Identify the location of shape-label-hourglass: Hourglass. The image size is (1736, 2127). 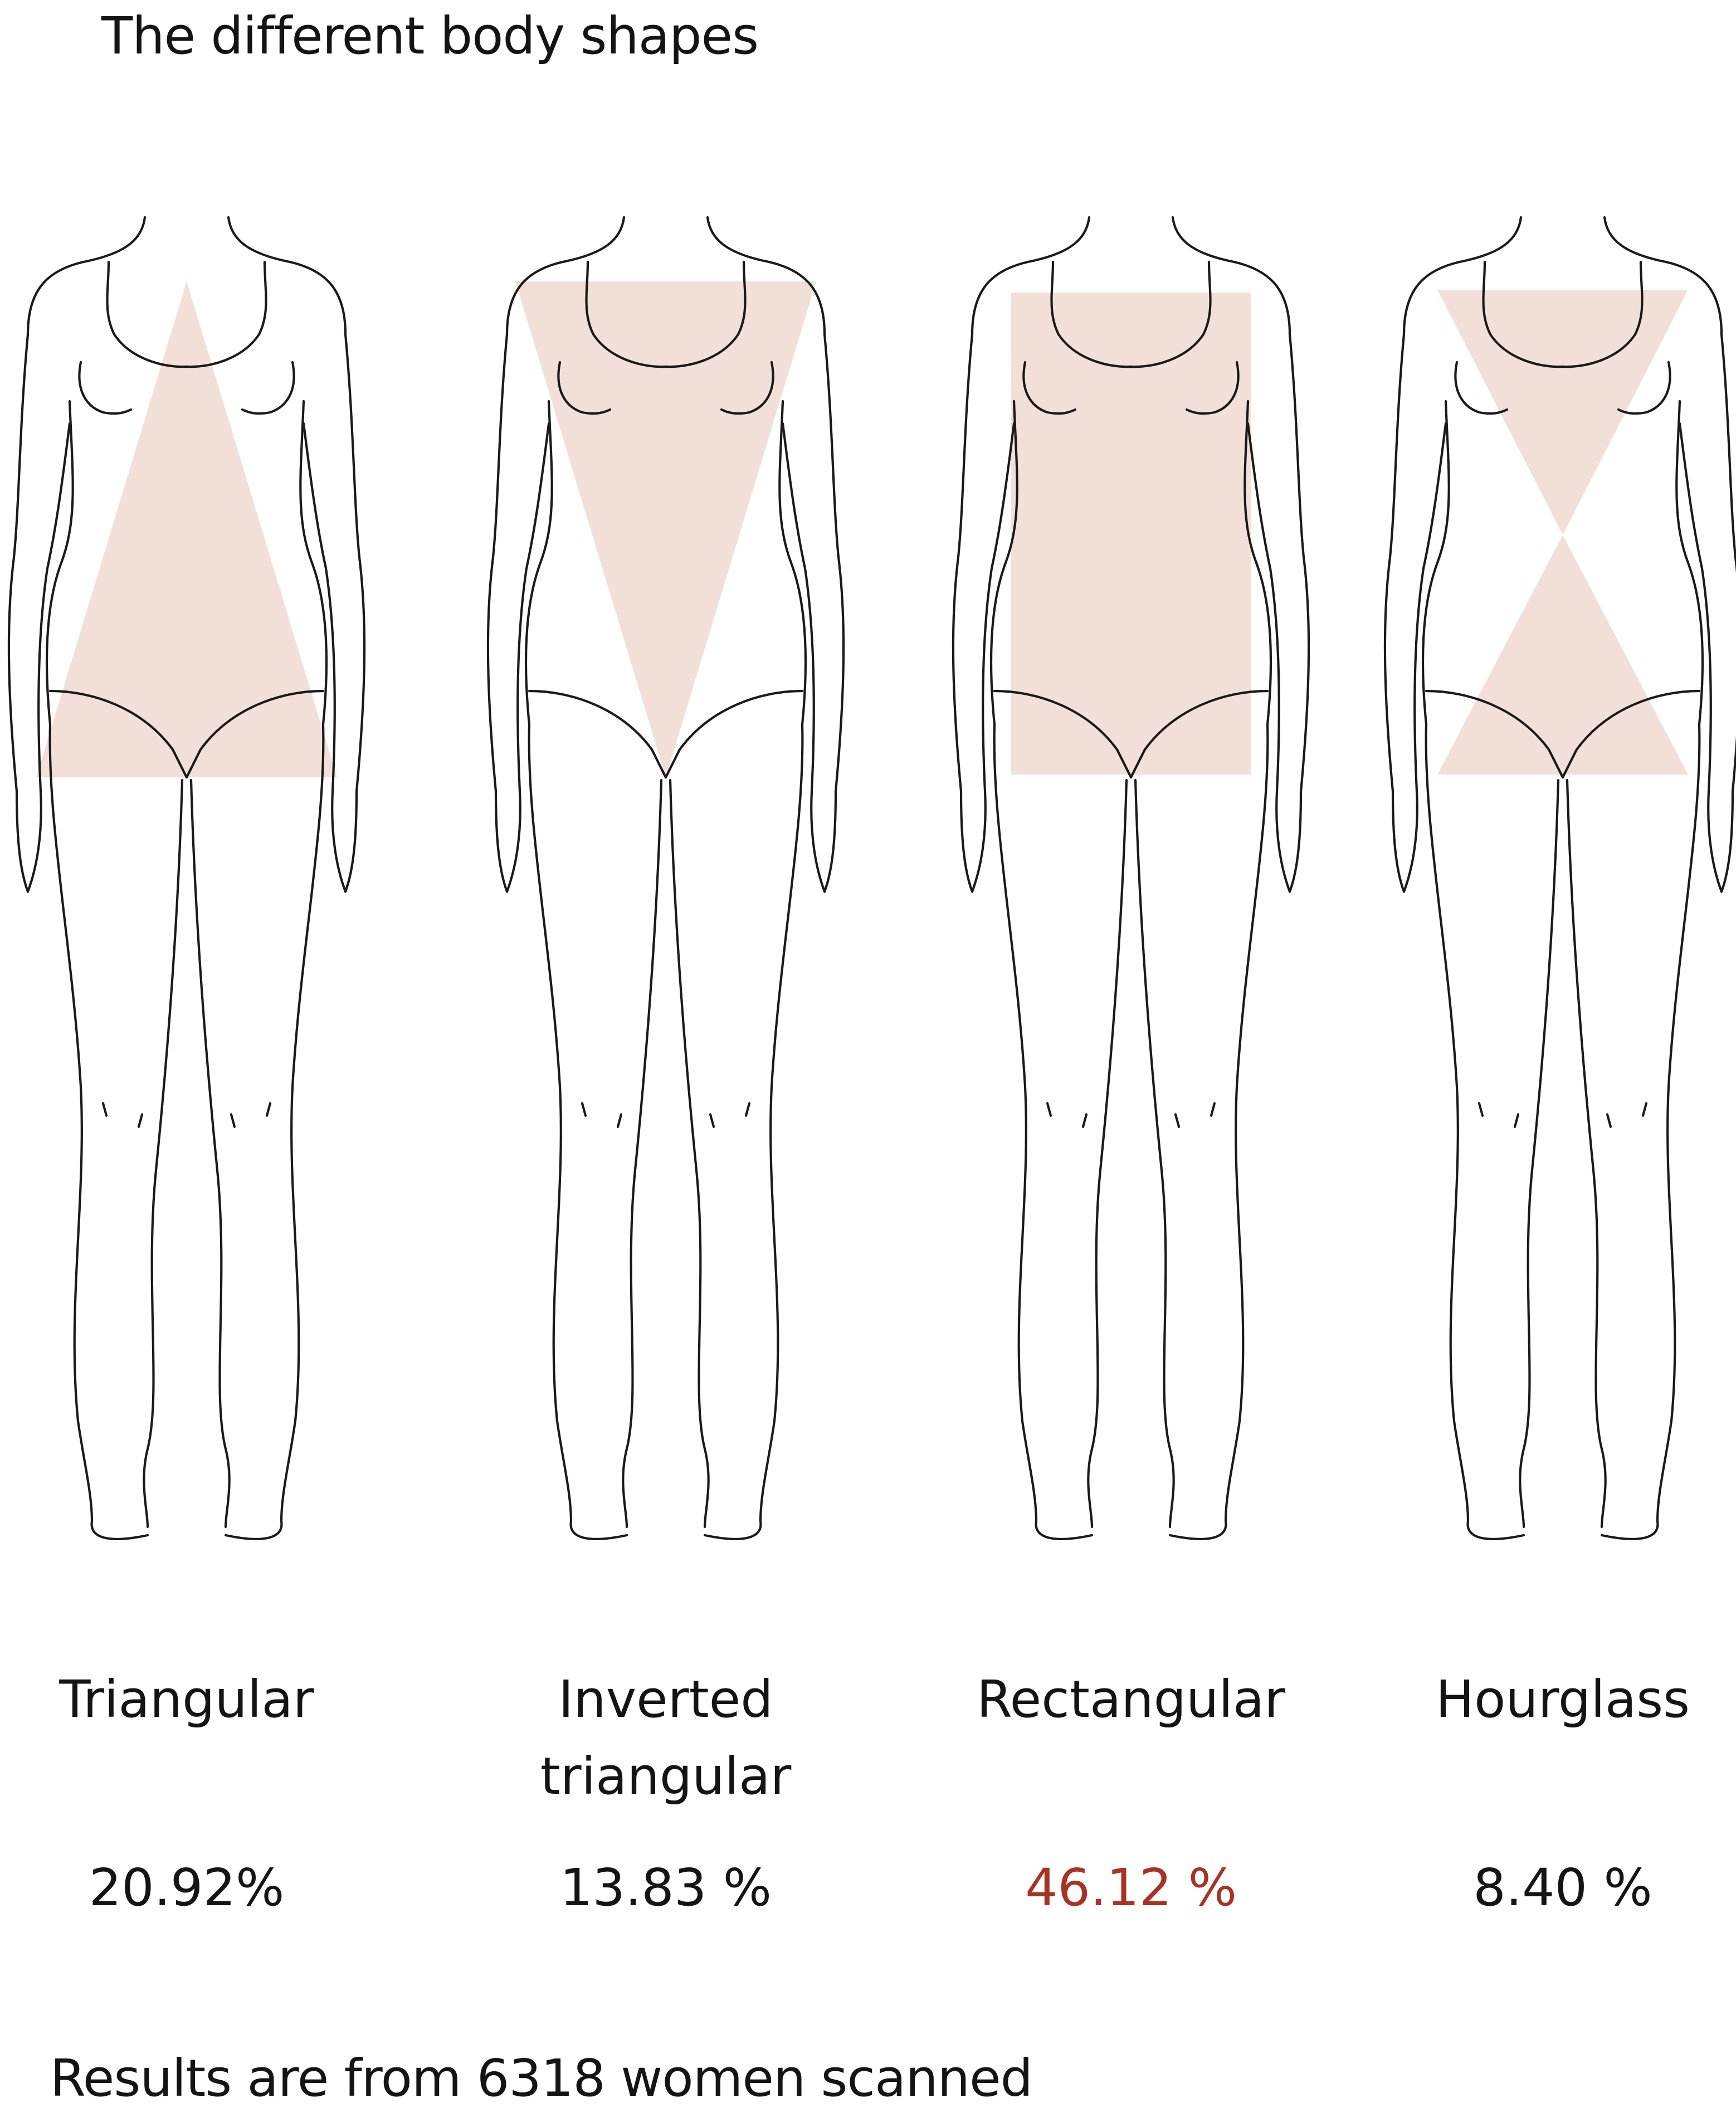
(1552, 1699).